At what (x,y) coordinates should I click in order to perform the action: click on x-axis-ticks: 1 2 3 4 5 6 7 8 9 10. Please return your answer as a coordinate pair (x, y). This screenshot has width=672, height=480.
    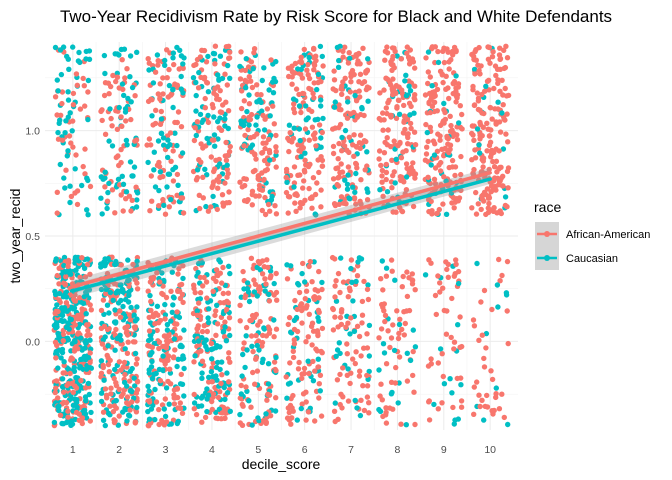
    Looking at the image, I should click on (283, 450).